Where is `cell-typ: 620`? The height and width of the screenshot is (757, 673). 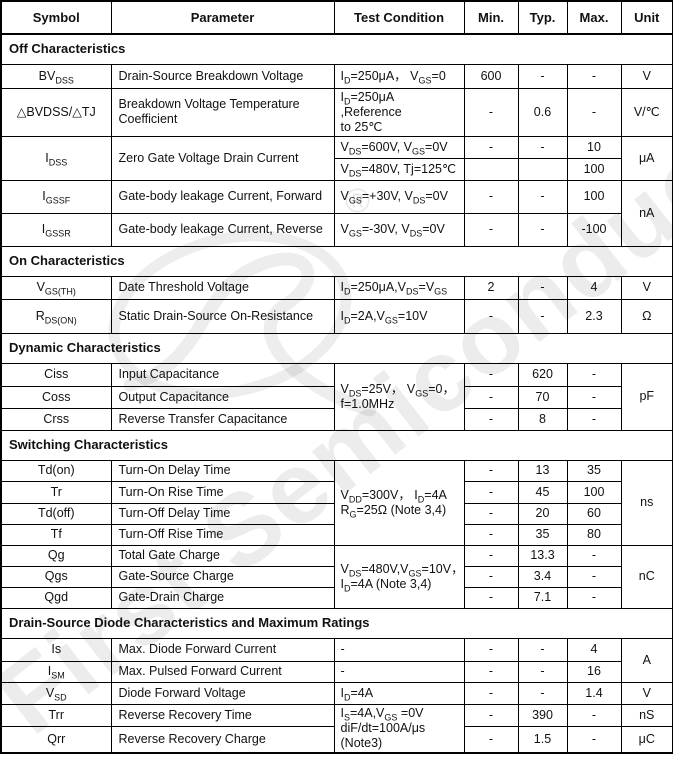 cell-typ: 620 is located at coordinates (542, 374).